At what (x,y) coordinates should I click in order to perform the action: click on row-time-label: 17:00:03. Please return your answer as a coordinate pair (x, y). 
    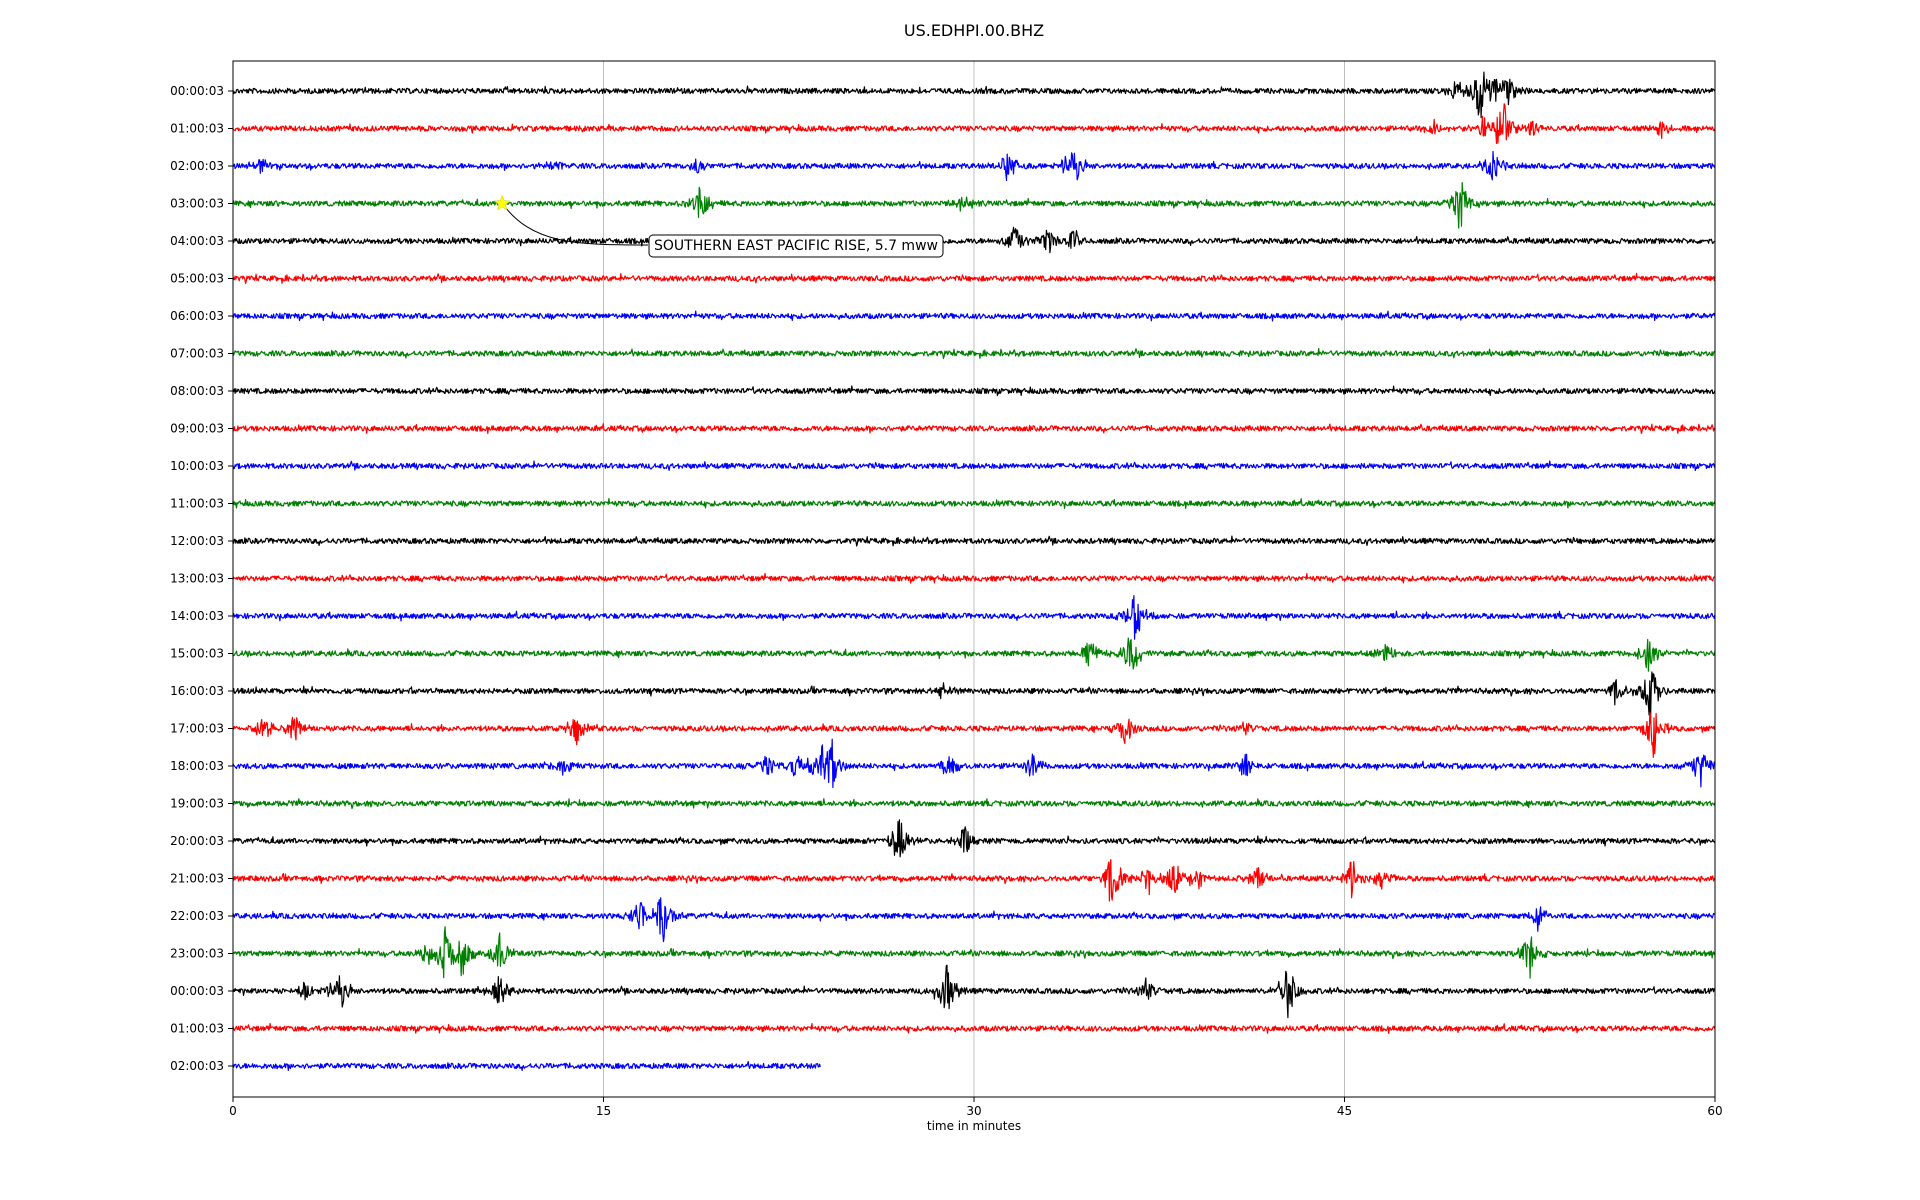
    Looking at the image, I should click on (197, 729).